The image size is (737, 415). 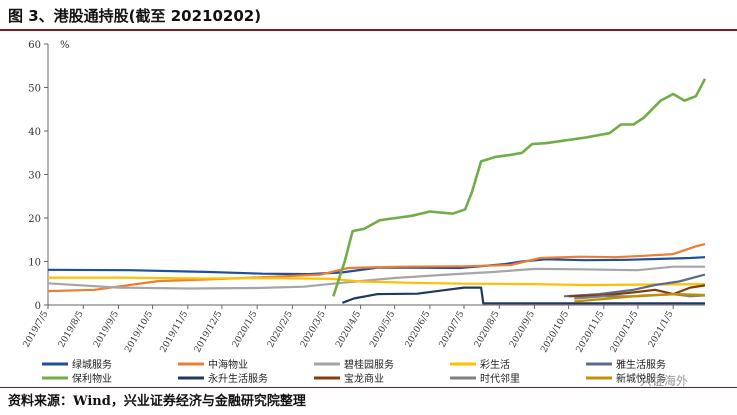 I want to click on x-tick-label: 2020/6/5, so click(x=418, y=329).